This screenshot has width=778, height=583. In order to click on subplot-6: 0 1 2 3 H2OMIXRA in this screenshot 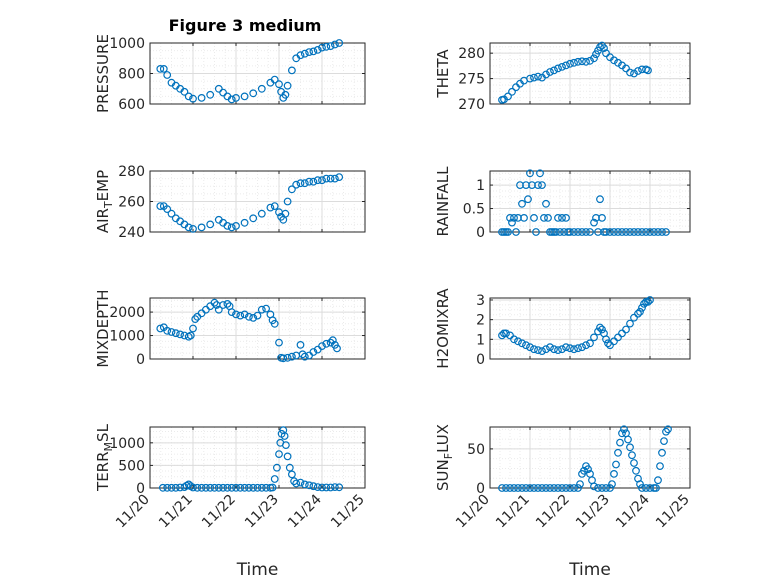, I will do `click(562, 328)`.